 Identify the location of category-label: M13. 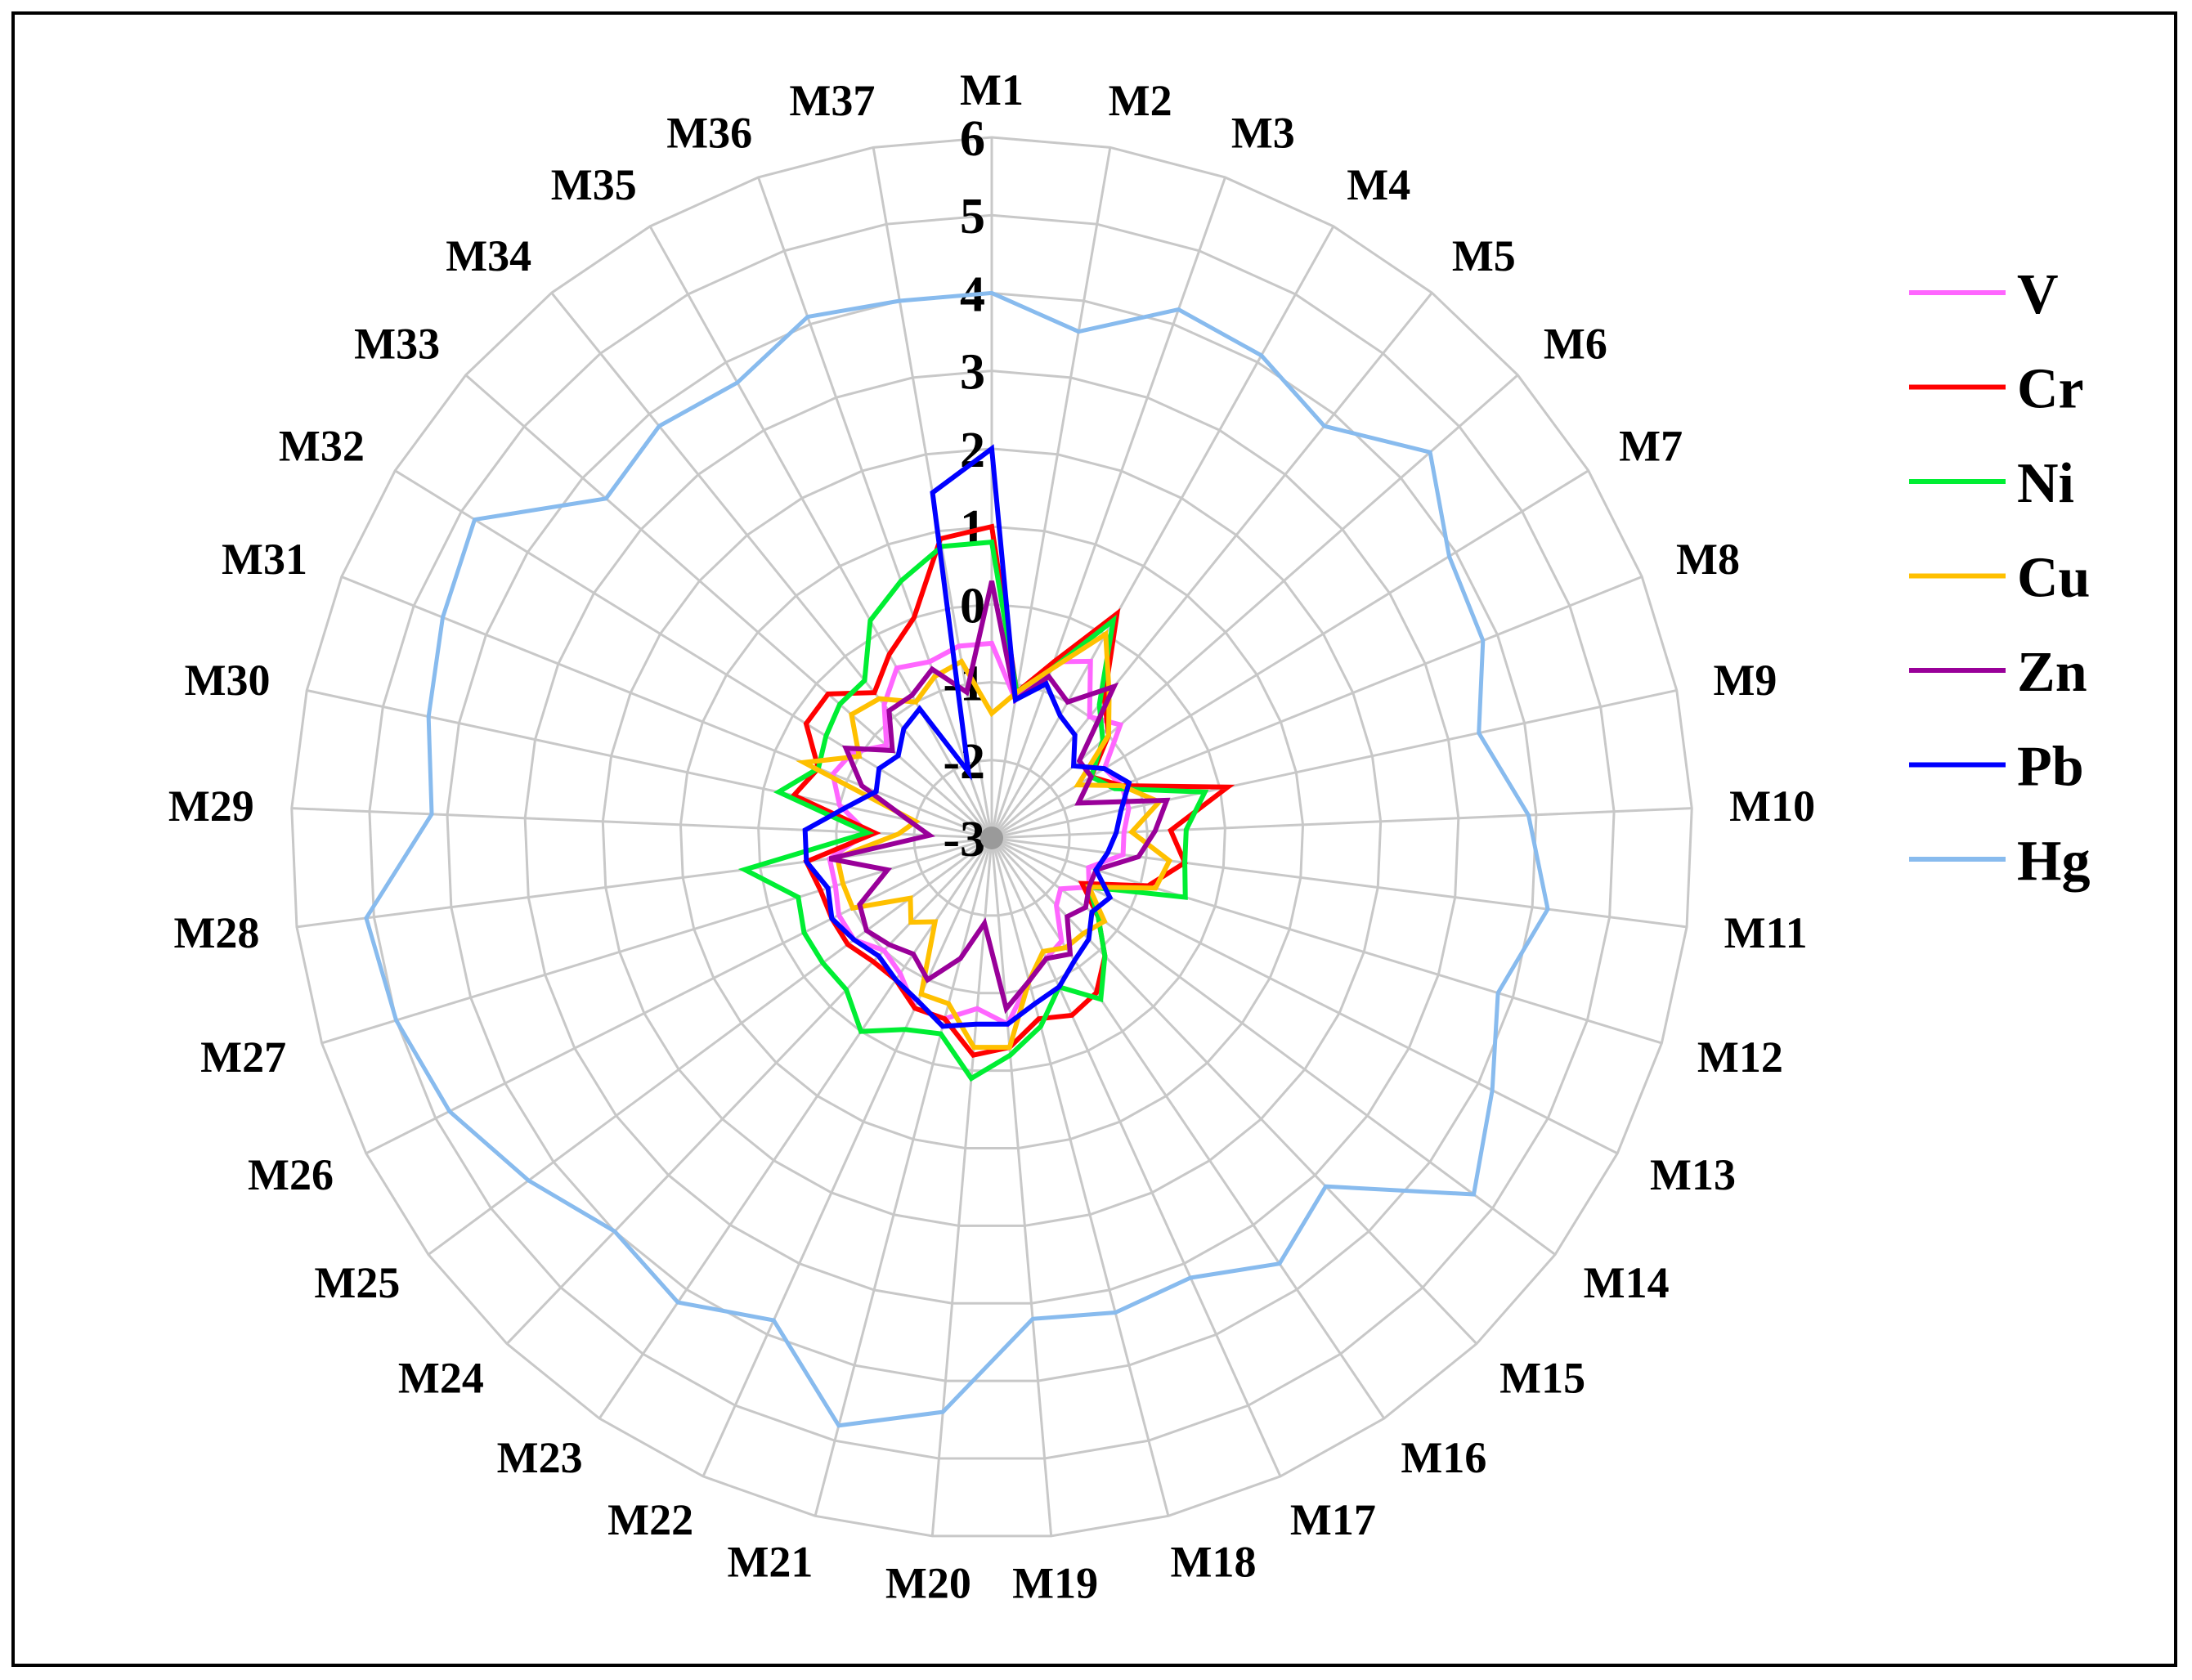
(1693, 1174).